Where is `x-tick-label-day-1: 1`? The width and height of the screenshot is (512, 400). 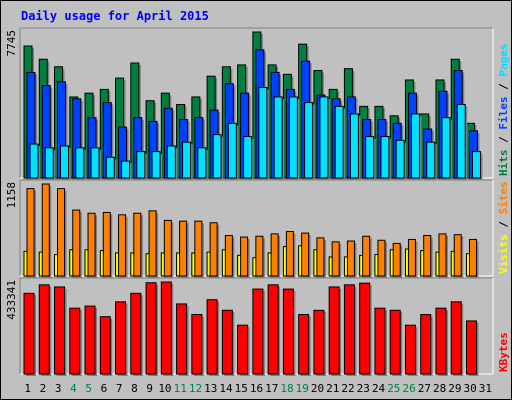
x-tick-label-day-1: 1 is located at coordinates (27, 388).